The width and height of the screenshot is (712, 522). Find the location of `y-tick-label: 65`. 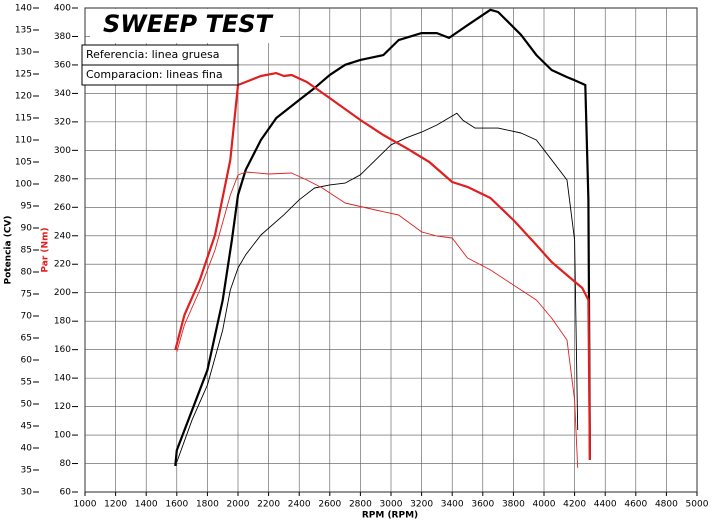

y-tick-label: 65 is located at coordinates (26, 339).